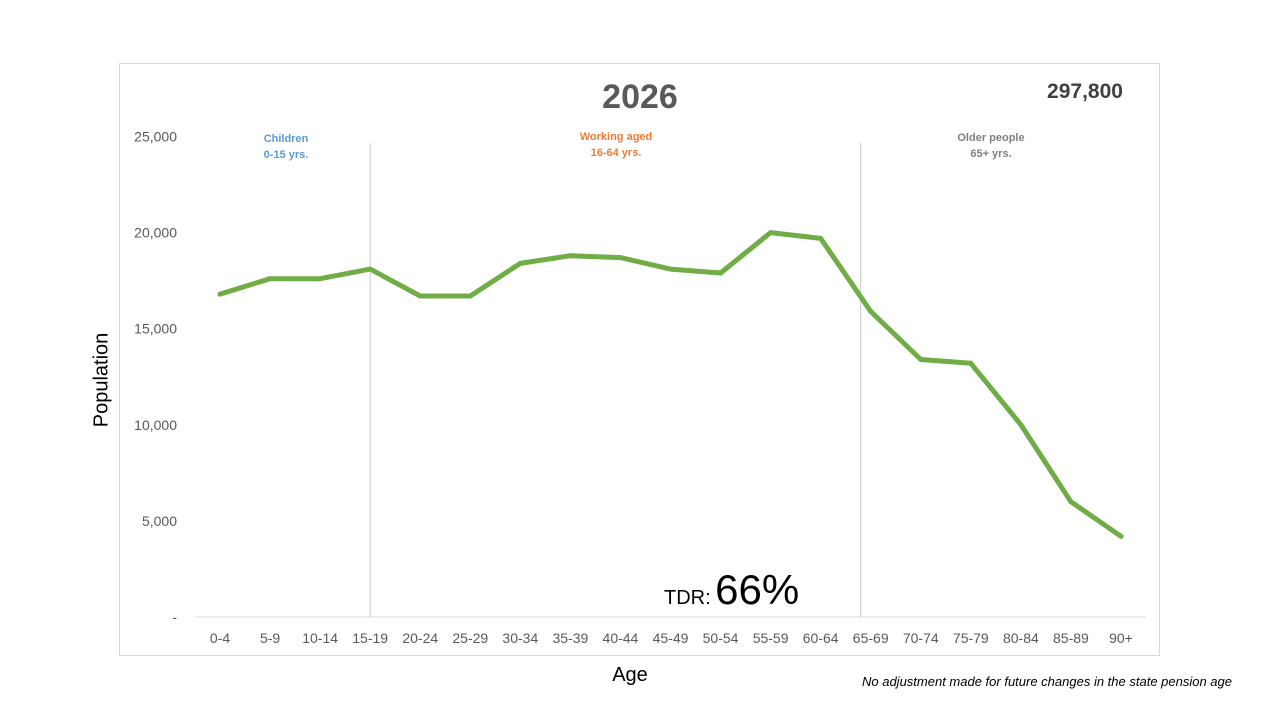  Describe the element at coordinates (286, 147) in the screenshot. I see `group-label-children: Children 0-15 yrs.` at that location.